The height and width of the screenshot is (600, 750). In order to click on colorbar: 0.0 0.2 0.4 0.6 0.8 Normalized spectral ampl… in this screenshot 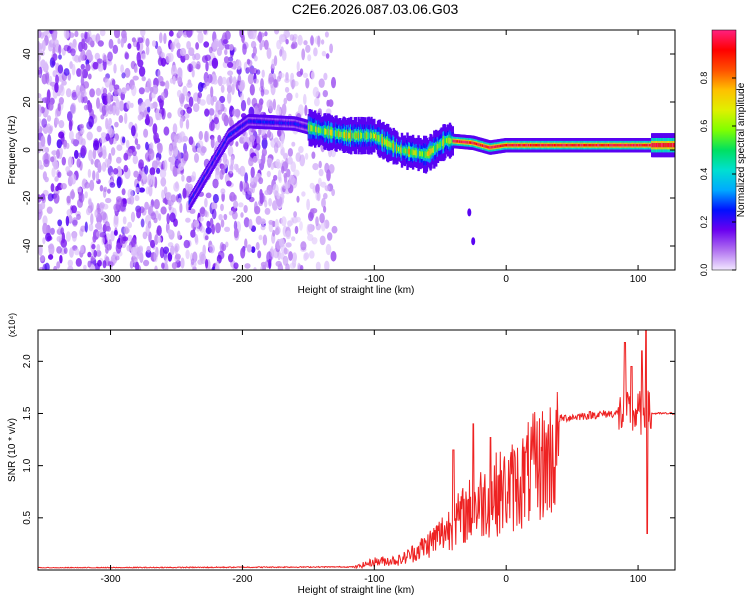, I will do `click(723, 152)`.